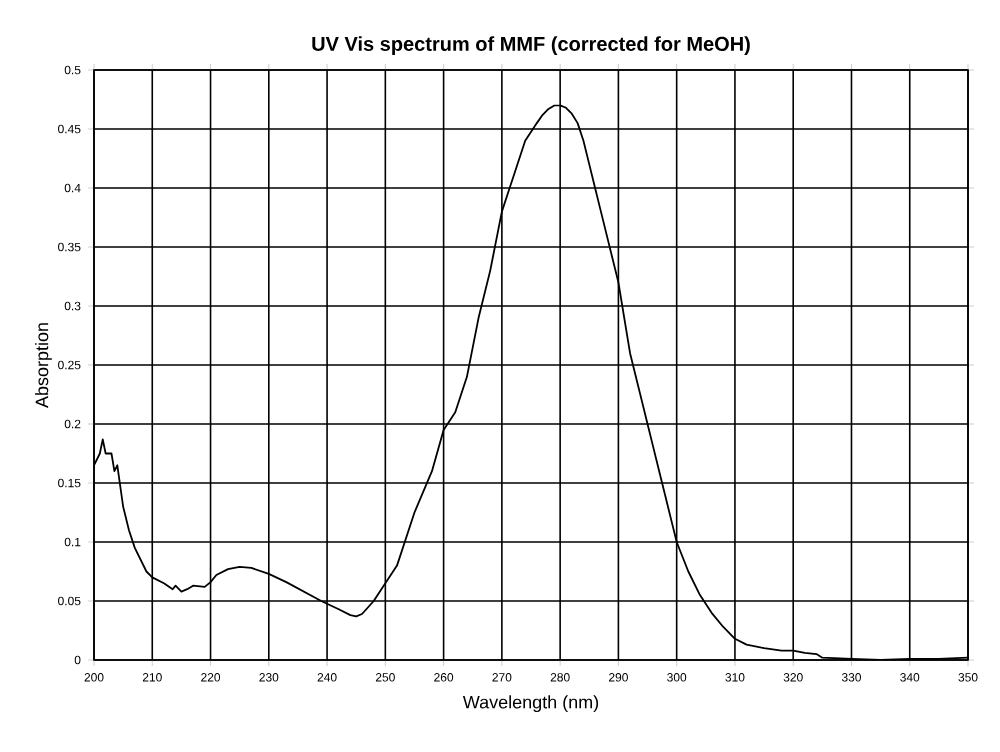  What do you see at coordinates (530, 704) in the screenshot?
I see `x-axis-title: Wavelength (nm)` at bounding box center [530, 704].